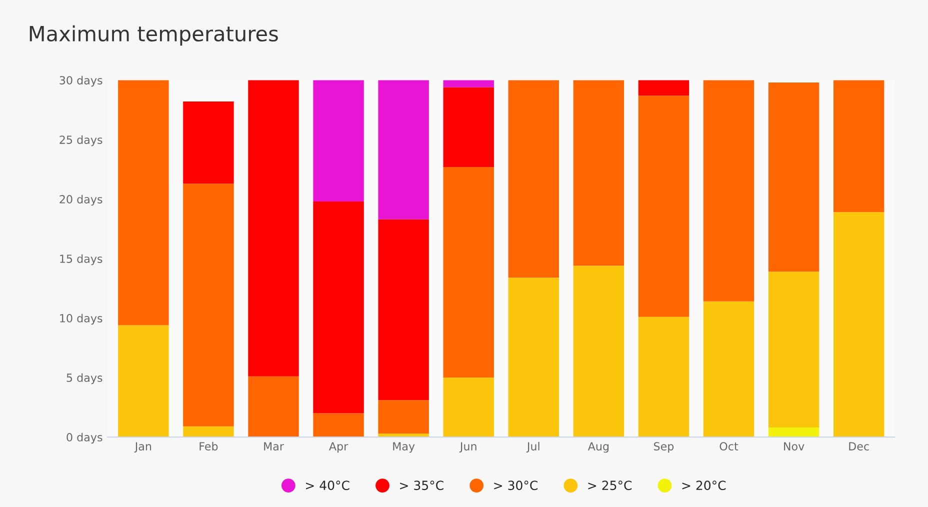 The width and height of the screenshot is (928, 507). I want to click on y-tick-label: 10 days, so click(81, 319).